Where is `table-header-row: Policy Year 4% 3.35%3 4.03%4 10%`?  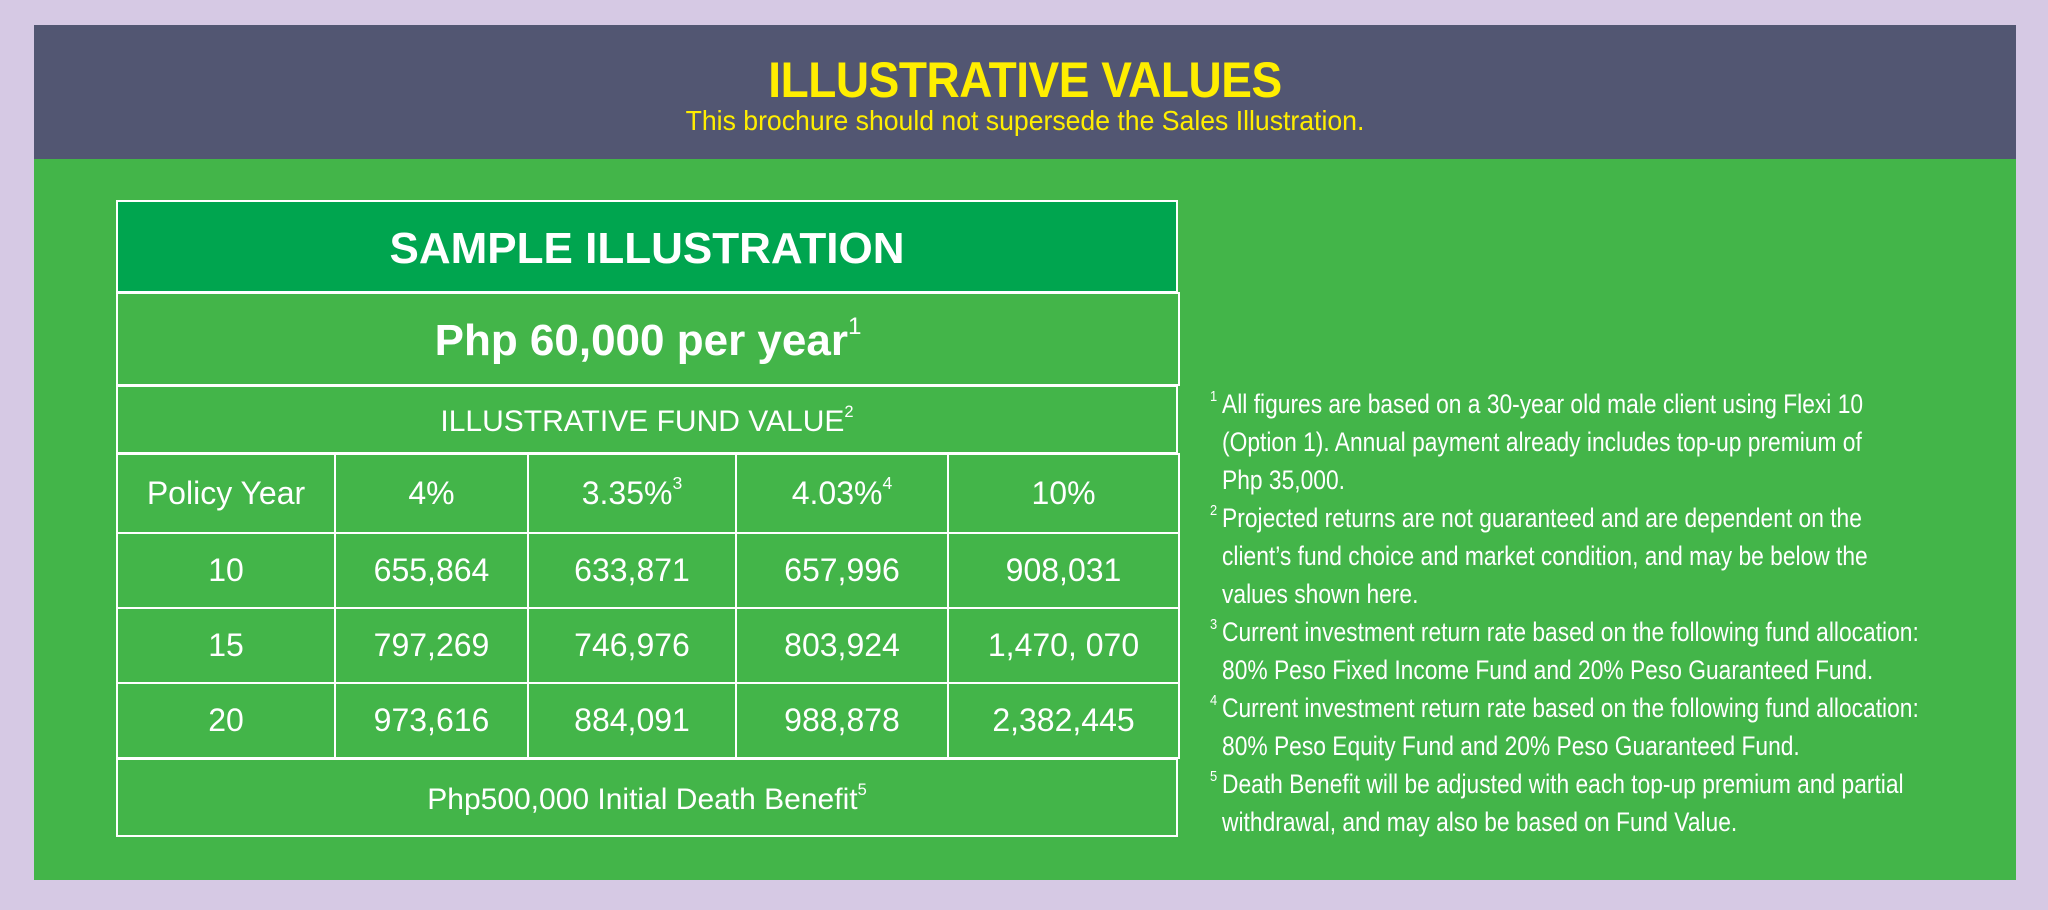
table-header-row: Policy Year 4% 3.35%3 4.03%4 10% is located at coordinates (648, 493).